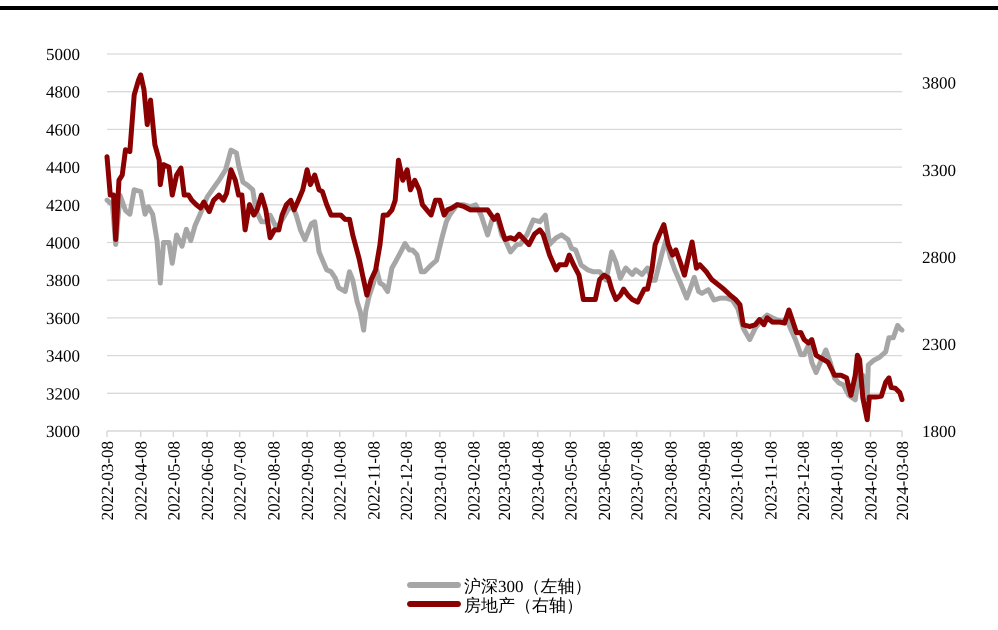  I want to click on x-tick-label: 2023-05-08, so click(570, 480).